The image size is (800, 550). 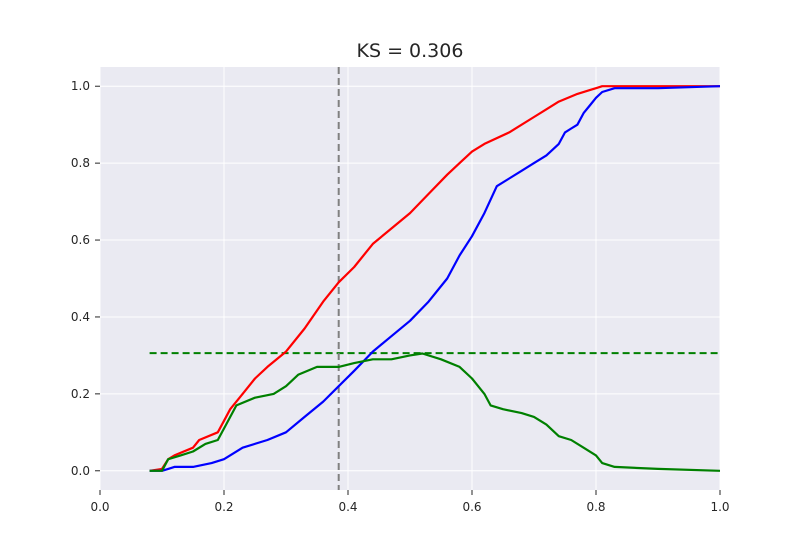 I want to click on x-tick-label: 0.2, so click(x=223, y=507).